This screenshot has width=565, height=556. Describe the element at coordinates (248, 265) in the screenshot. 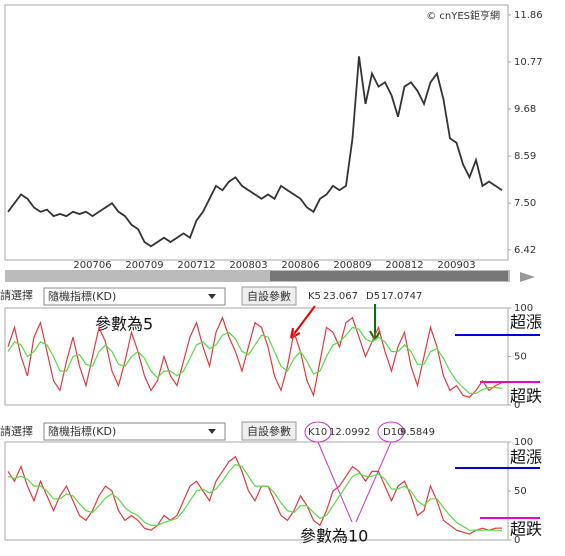

I see `x-tick-label: 200803` at that location.